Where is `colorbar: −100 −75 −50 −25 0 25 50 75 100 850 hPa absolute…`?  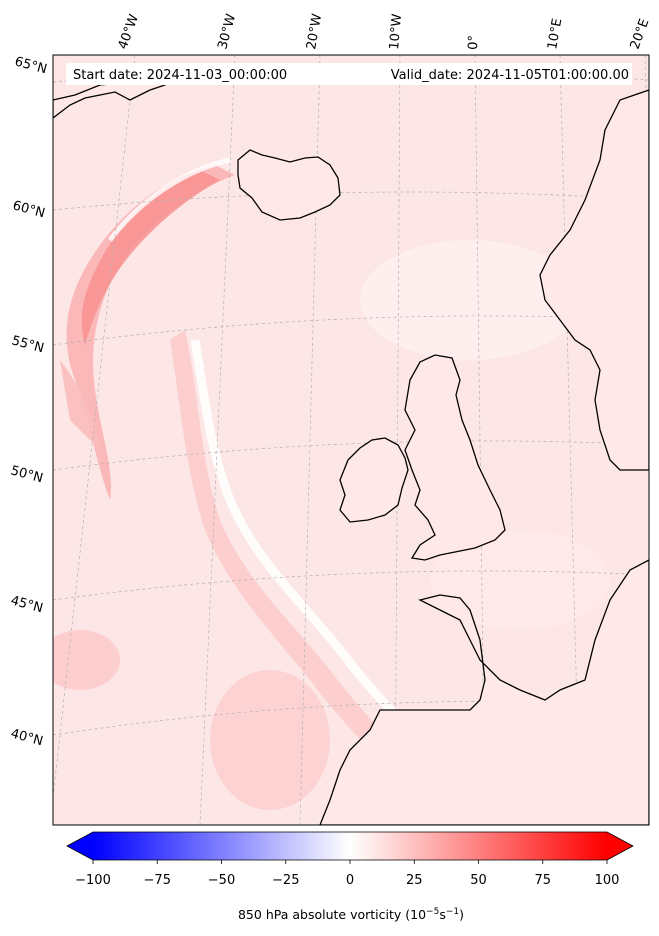
colorbar: −100 −75 −50 −25 0 25 50 75 100 850 hPa absolute… is located at coordinates (350, 876).